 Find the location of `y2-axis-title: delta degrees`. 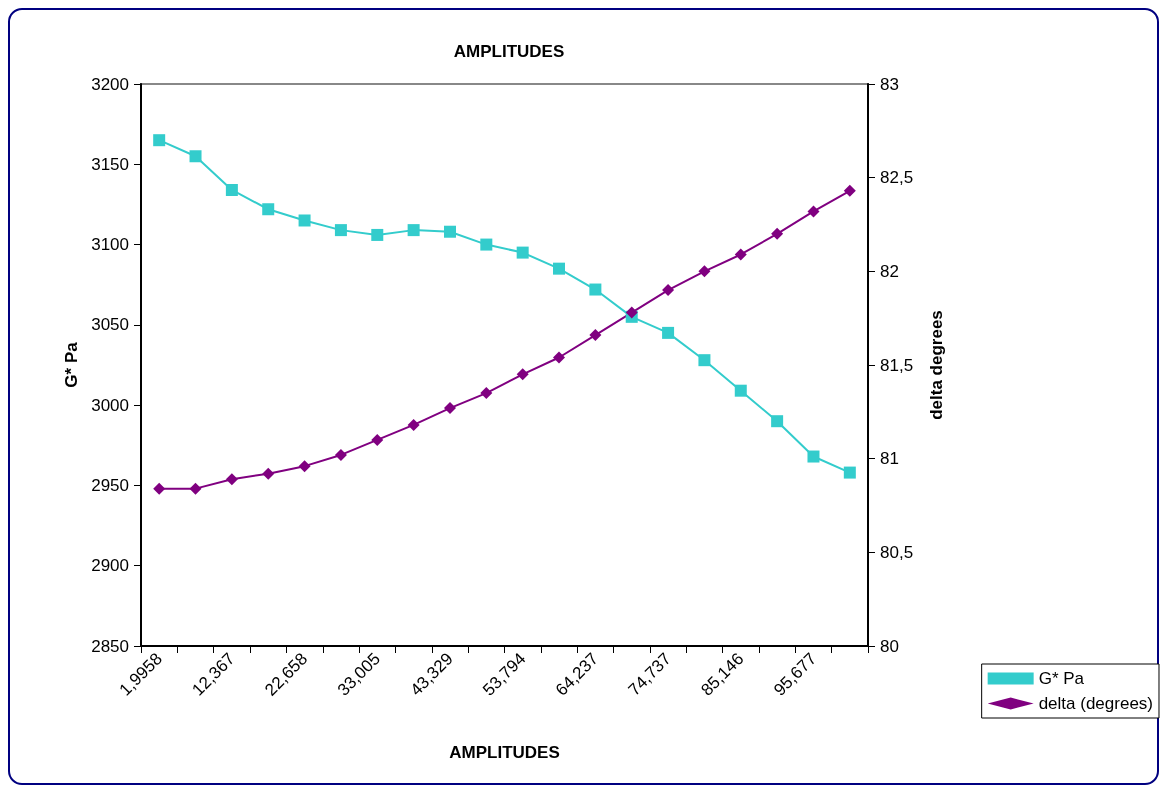

y2-axis-title: delta degrees is located at coordinates (936, 365).